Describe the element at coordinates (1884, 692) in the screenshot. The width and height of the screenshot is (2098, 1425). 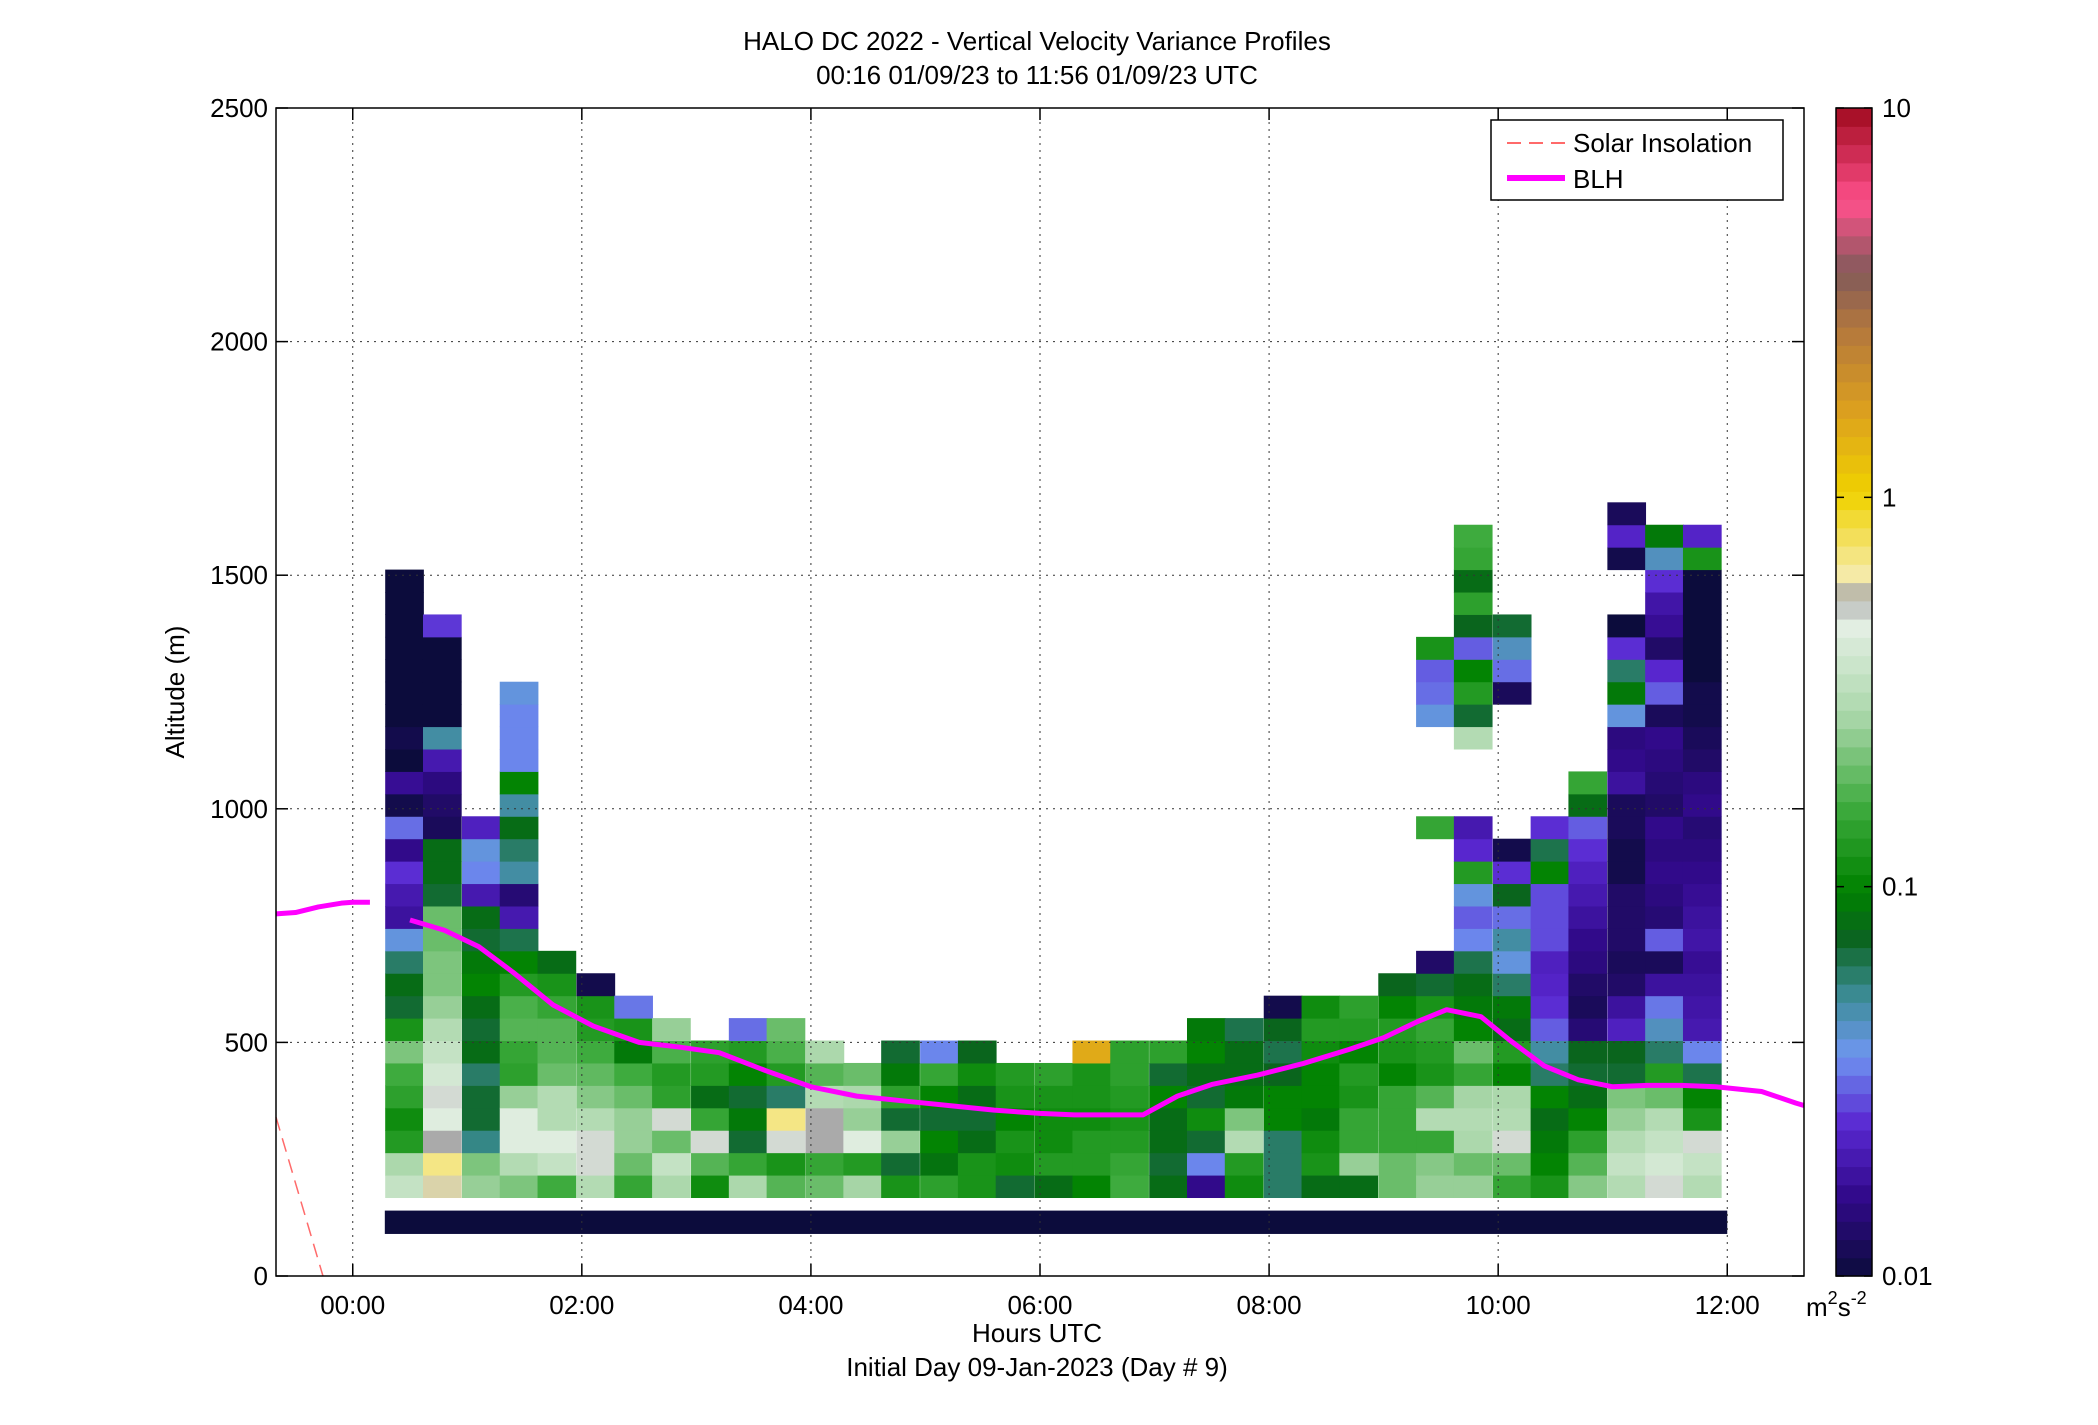
I see `colorbar: 0.01 0.1 1 10` at that location.